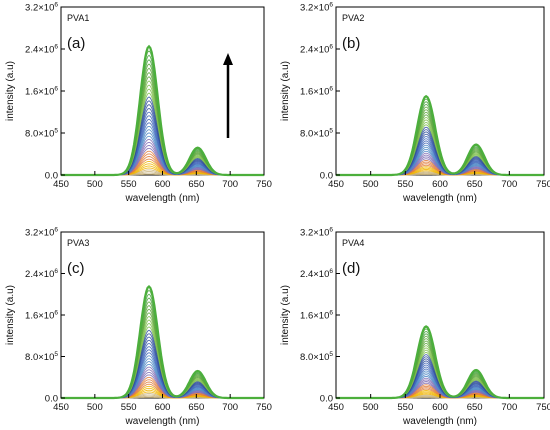 The height and width of the screenshot is (430, 550). Describe the element at coordinates (78, 243) in the screenshot. I see `panel-name: PVA3` at that location.